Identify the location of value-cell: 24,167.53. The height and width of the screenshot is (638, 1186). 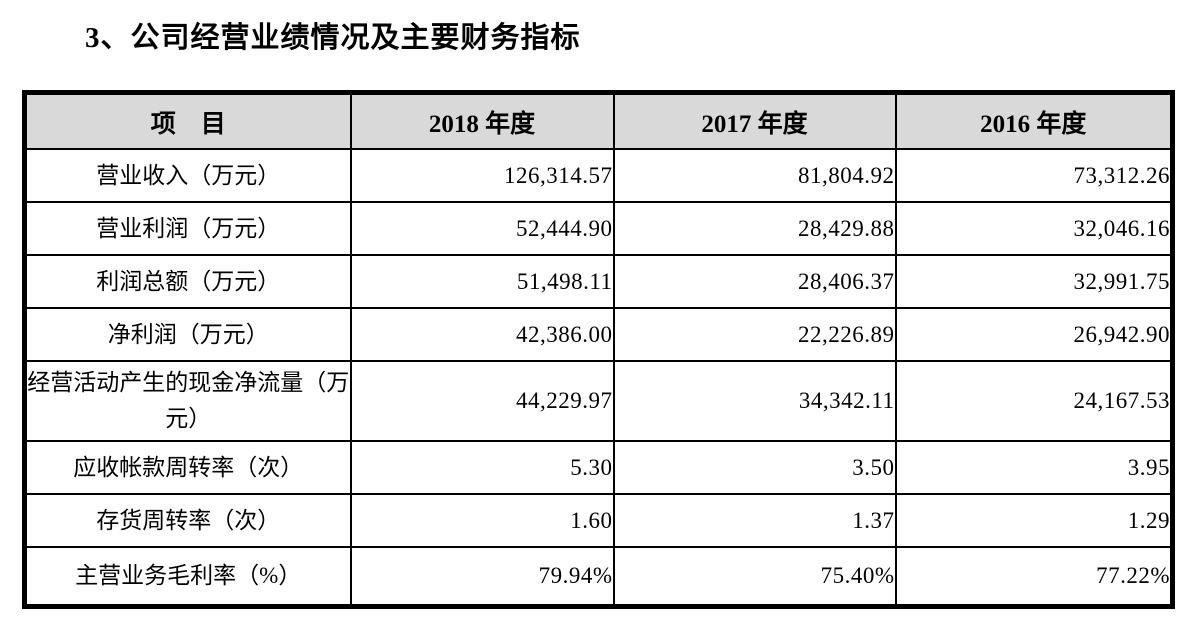
(1034, 401).